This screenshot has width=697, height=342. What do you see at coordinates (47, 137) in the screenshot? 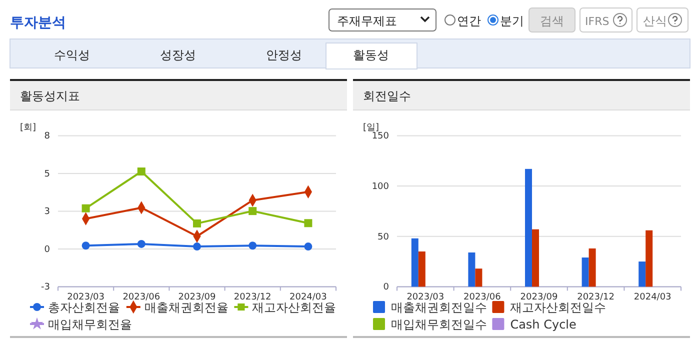
I see `y-tick-label: 8` at bounding box center [47, 137].